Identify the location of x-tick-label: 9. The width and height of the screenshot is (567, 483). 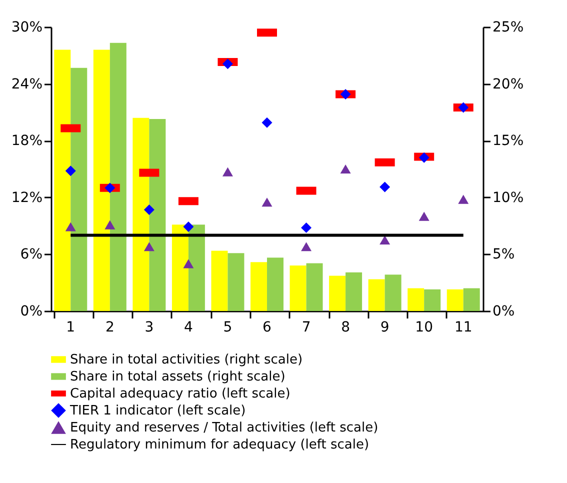
(385, 328).